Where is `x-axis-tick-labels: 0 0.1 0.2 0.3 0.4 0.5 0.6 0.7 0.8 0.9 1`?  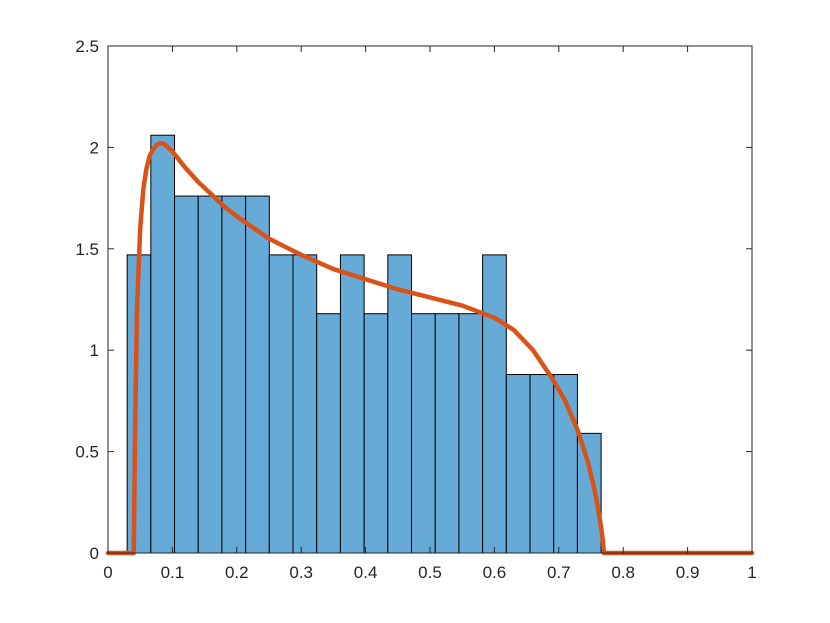 x-axis-tick-labels: 0 0.1 0.2 0.3 0.4 0.5 0.6 0.7 0.8 0.9 1 is located at coordinates (429, 572).